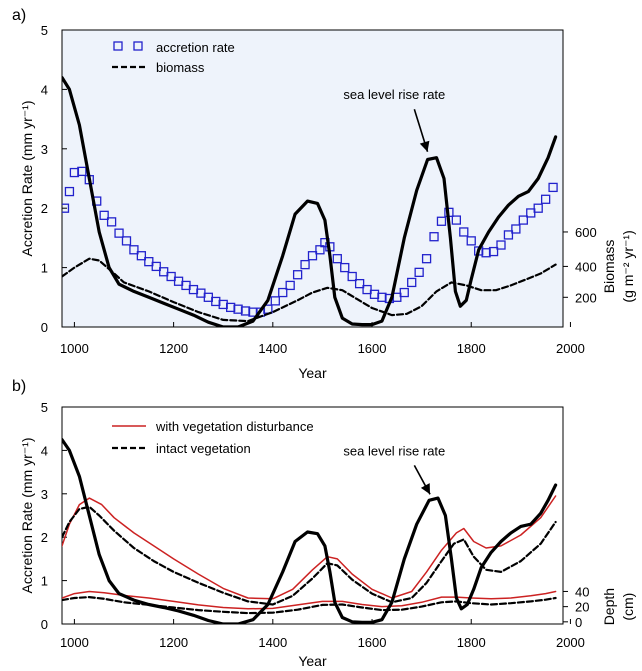 This screenshot has height=671, width=642. I want to click on legend-label: accretion rate, so click(195, 47).